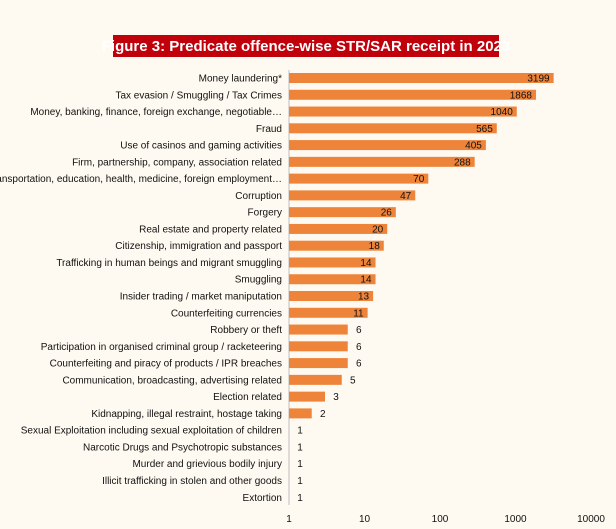 This screenshot has width=616, height=529. What do you see at coordinates (198, 246) in the screenshot?
I see `category-label: Citizenship, immigration and passport` at bounding box center [198, 246].